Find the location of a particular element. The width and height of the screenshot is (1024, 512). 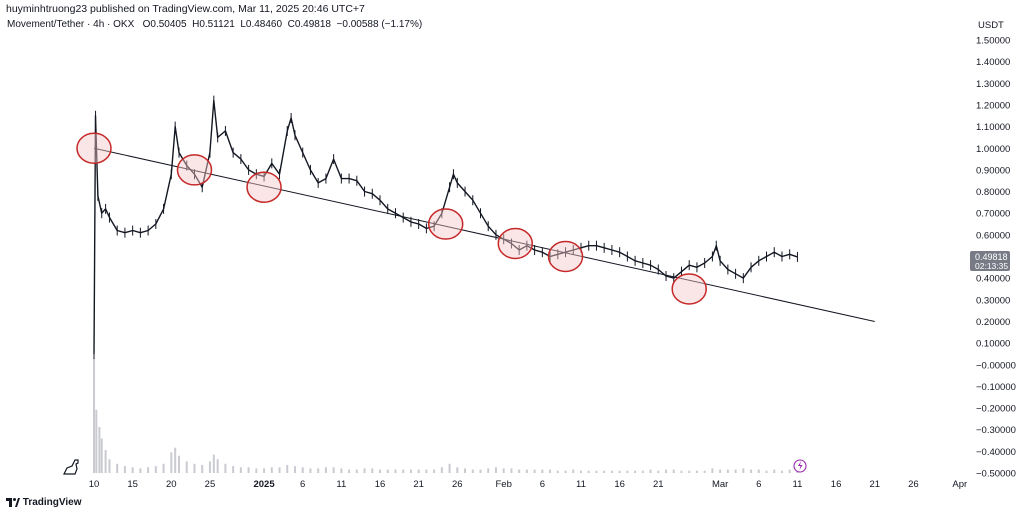

y-tick-label: 1.10000 is located at coordinates (993, 127).